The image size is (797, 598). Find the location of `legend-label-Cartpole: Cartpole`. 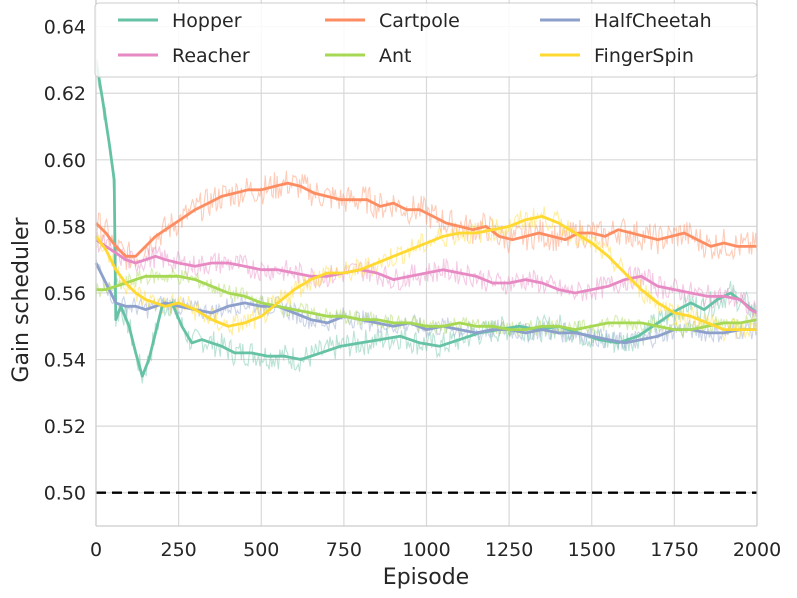

legend-label-Cartpole: Cartpole is located at coordinates (419, 21).